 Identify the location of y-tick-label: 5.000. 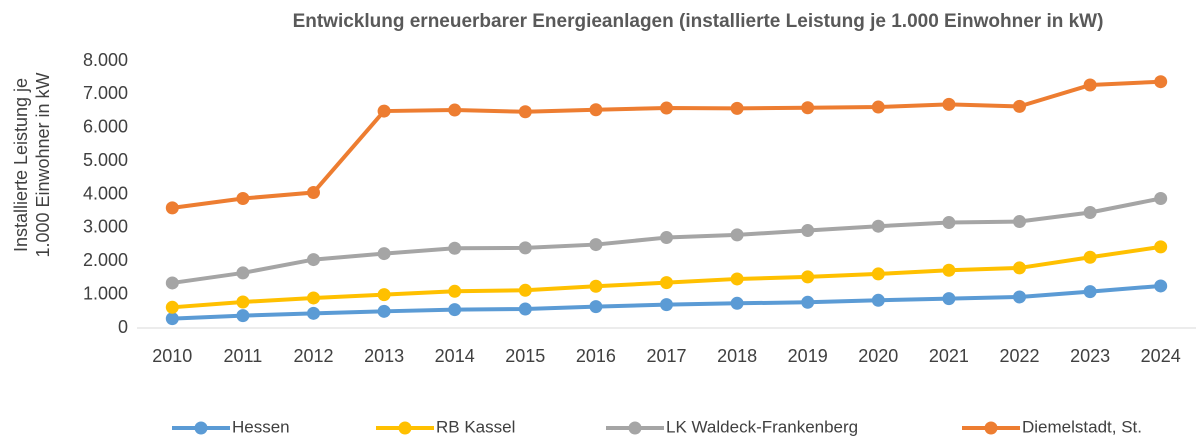
(105, 160).